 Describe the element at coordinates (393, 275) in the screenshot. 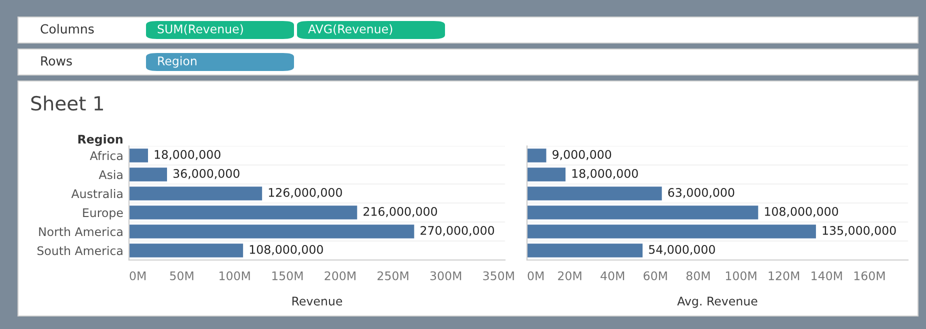

I see `x-tick-label: 250M` at that location.